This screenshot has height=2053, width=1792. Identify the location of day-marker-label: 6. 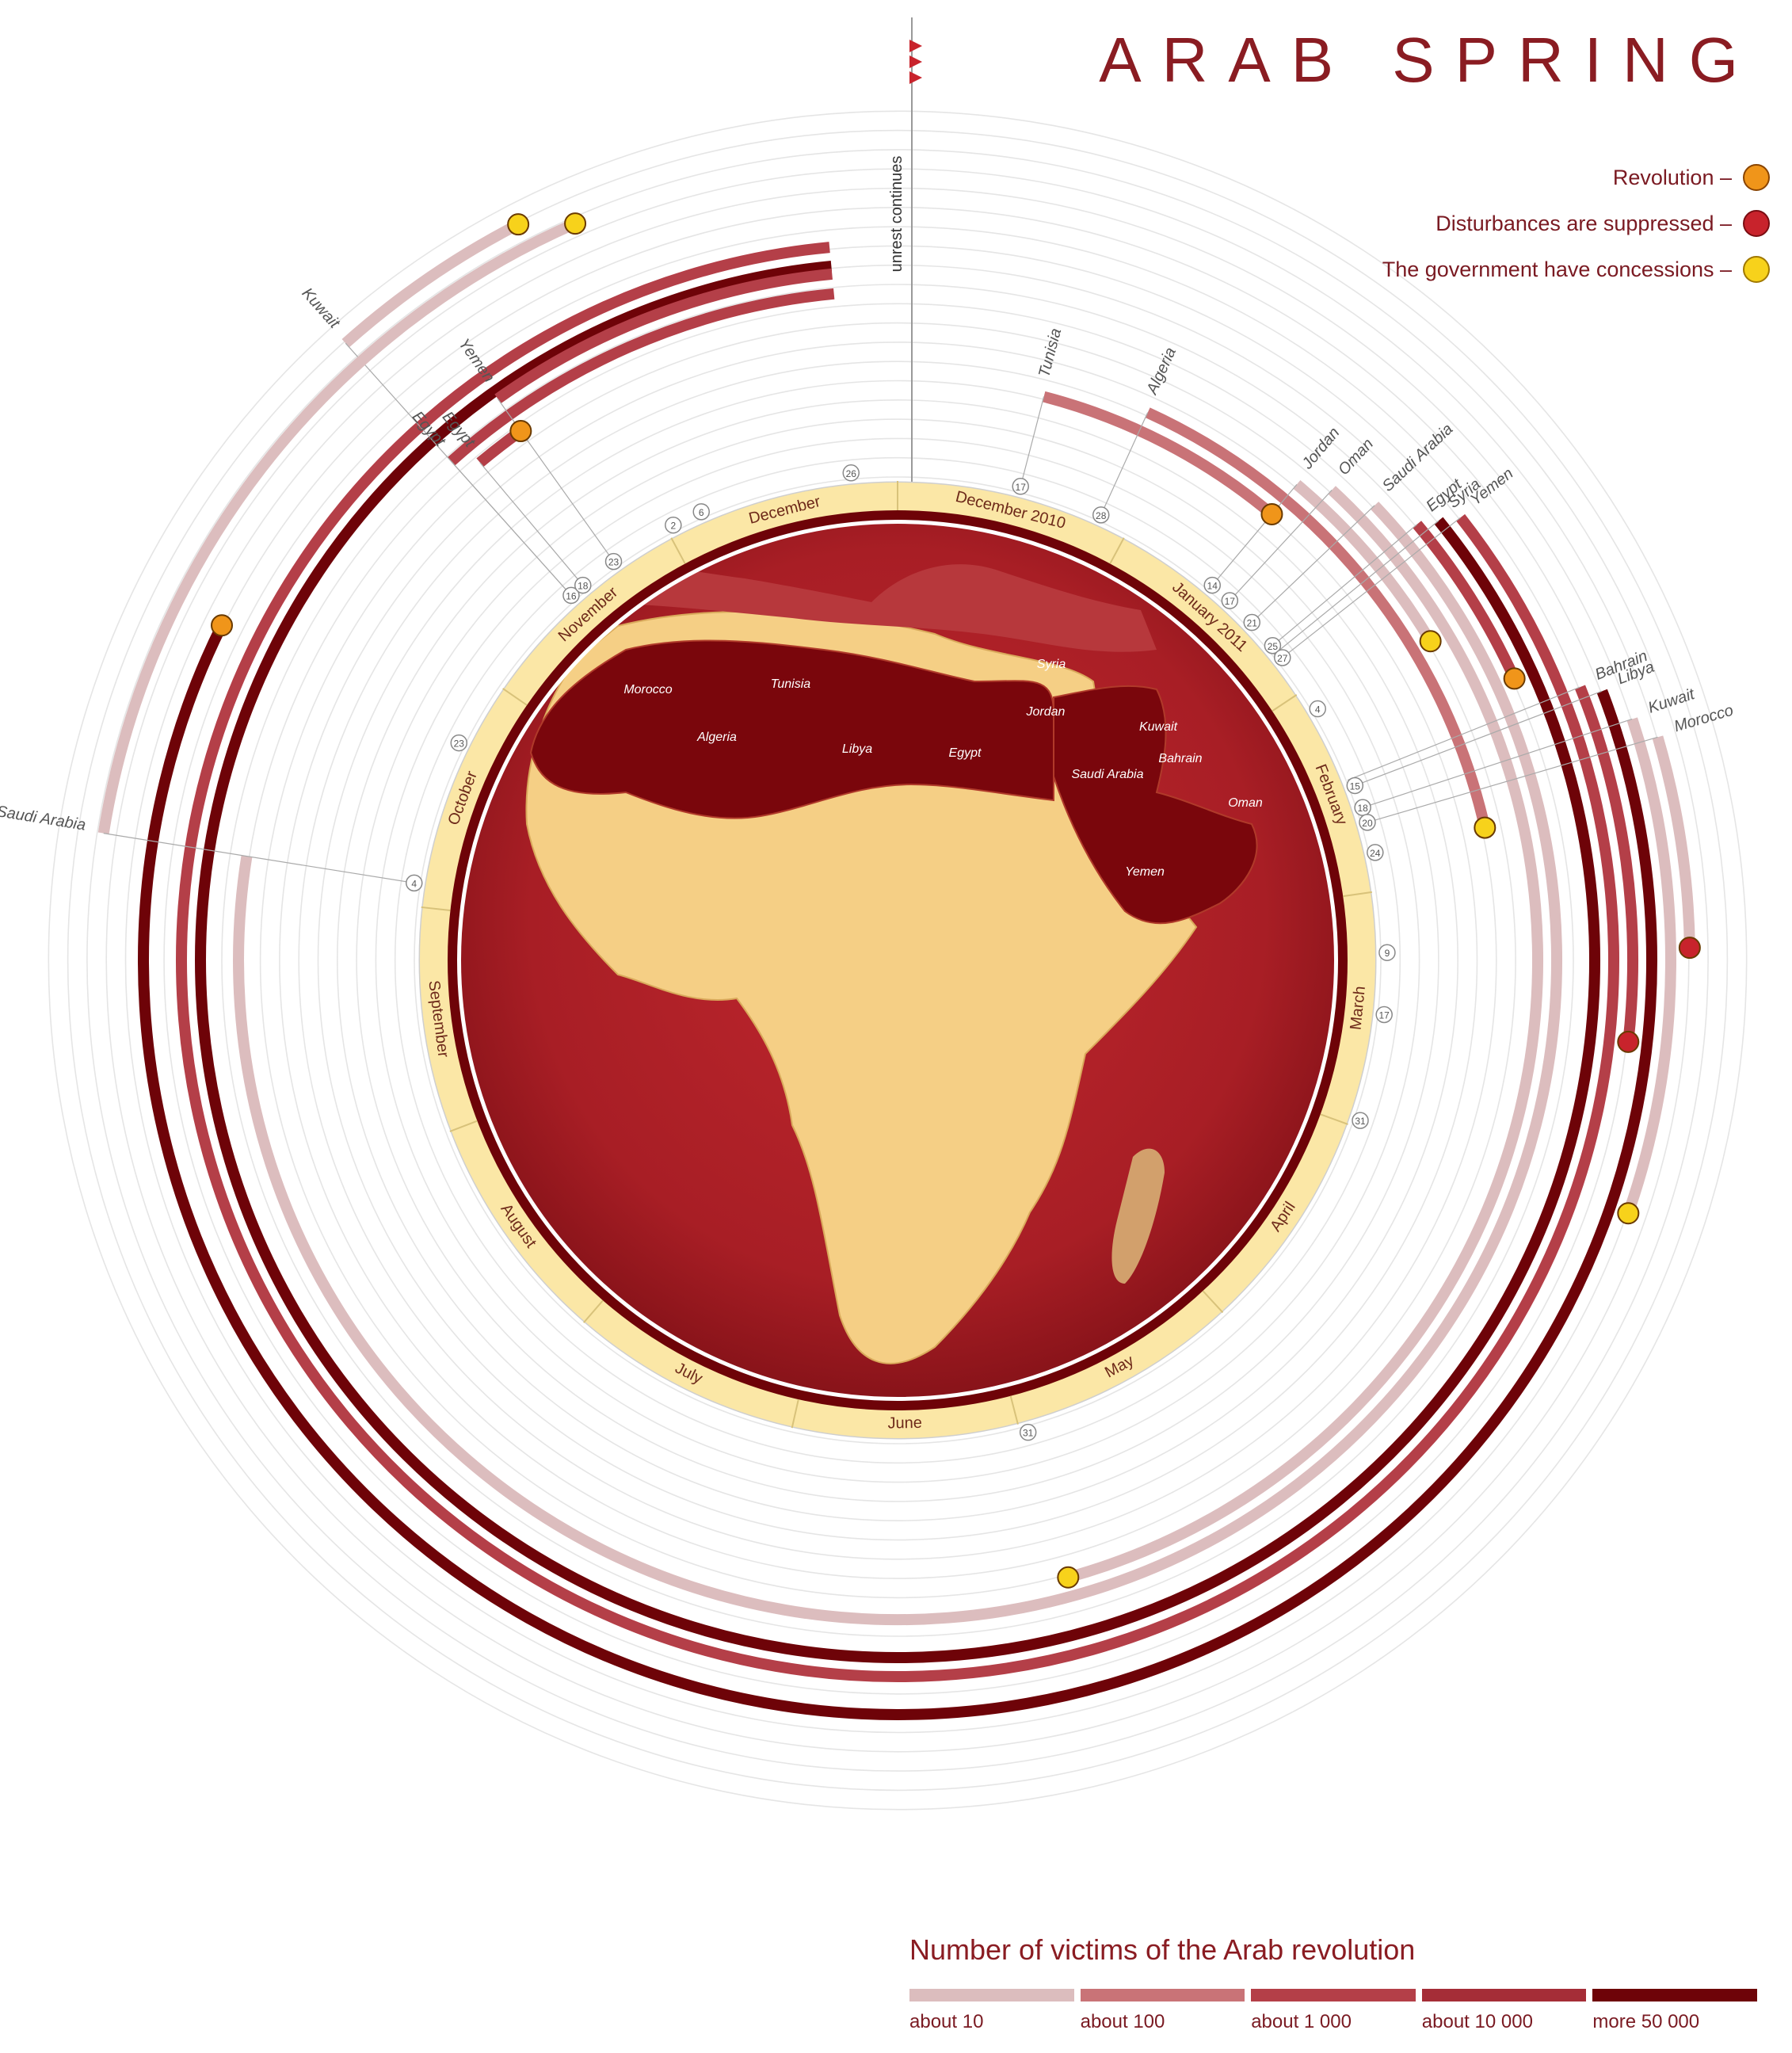
(701, 512).